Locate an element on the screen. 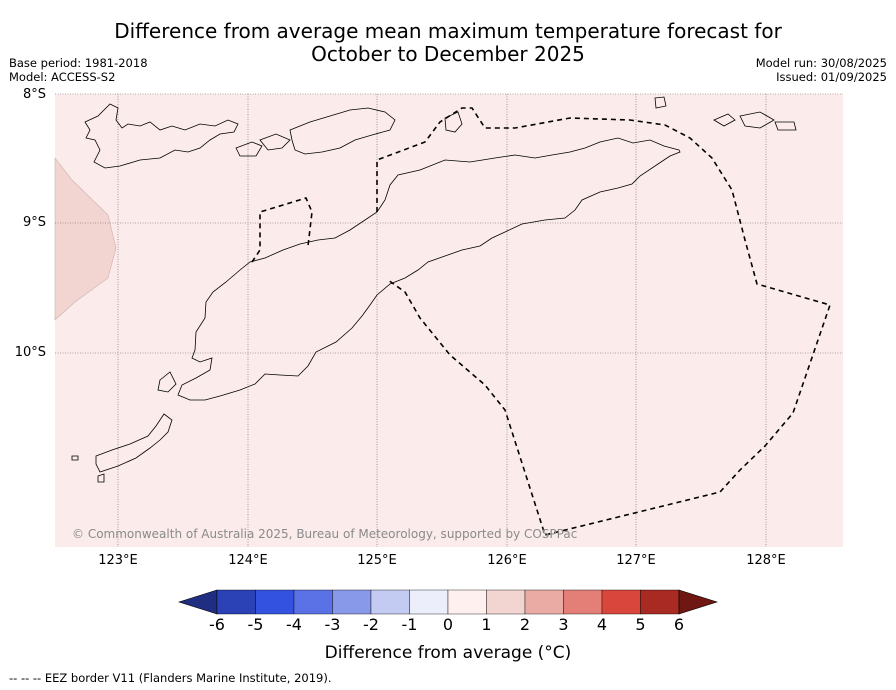  colorbar-tick-label: 3 is located at coordinates (563, 624).